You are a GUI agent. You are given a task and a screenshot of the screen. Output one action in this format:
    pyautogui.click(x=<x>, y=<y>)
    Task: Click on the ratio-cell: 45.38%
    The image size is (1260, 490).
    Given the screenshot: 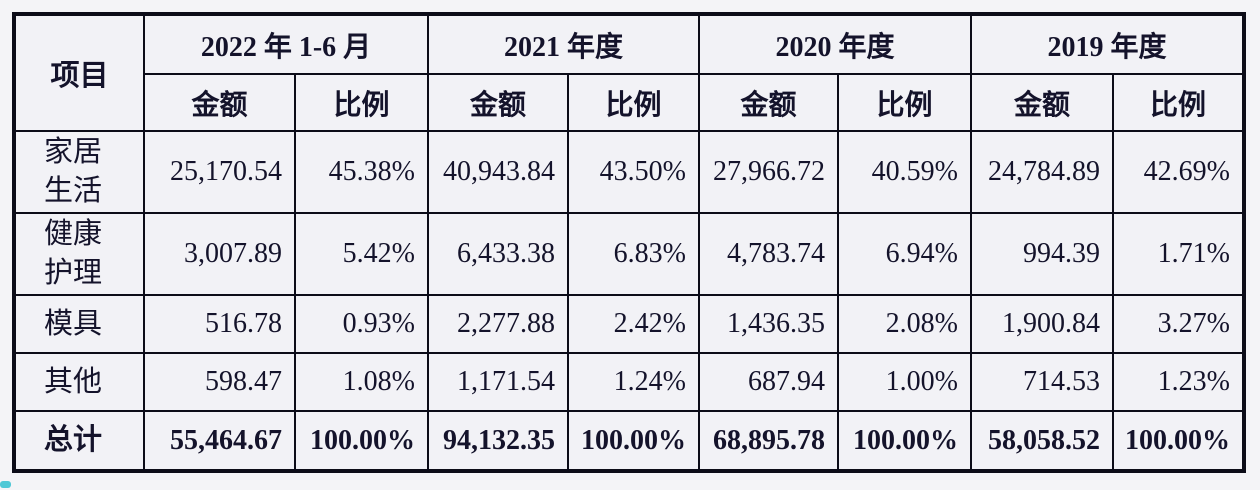 What is the action you would take?
    pyautogui.click(x=361, y=172)
    